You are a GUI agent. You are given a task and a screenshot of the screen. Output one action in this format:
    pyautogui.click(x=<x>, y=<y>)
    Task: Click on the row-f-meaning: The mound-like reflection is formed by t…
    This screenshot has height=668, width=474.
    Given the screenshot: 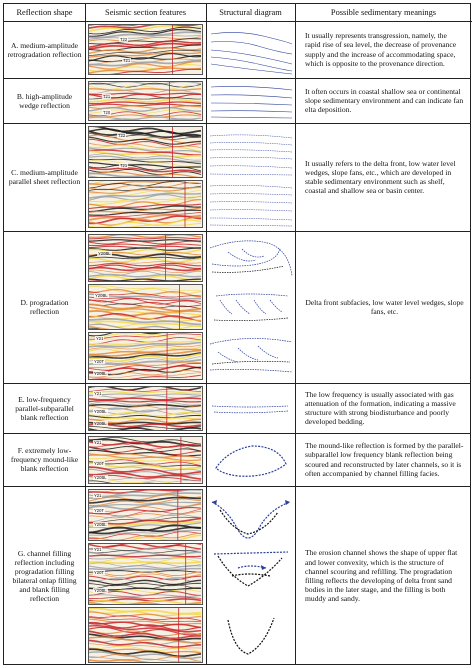 What is the action you would take?
    pyautogui.click(x=384, y=459)
    